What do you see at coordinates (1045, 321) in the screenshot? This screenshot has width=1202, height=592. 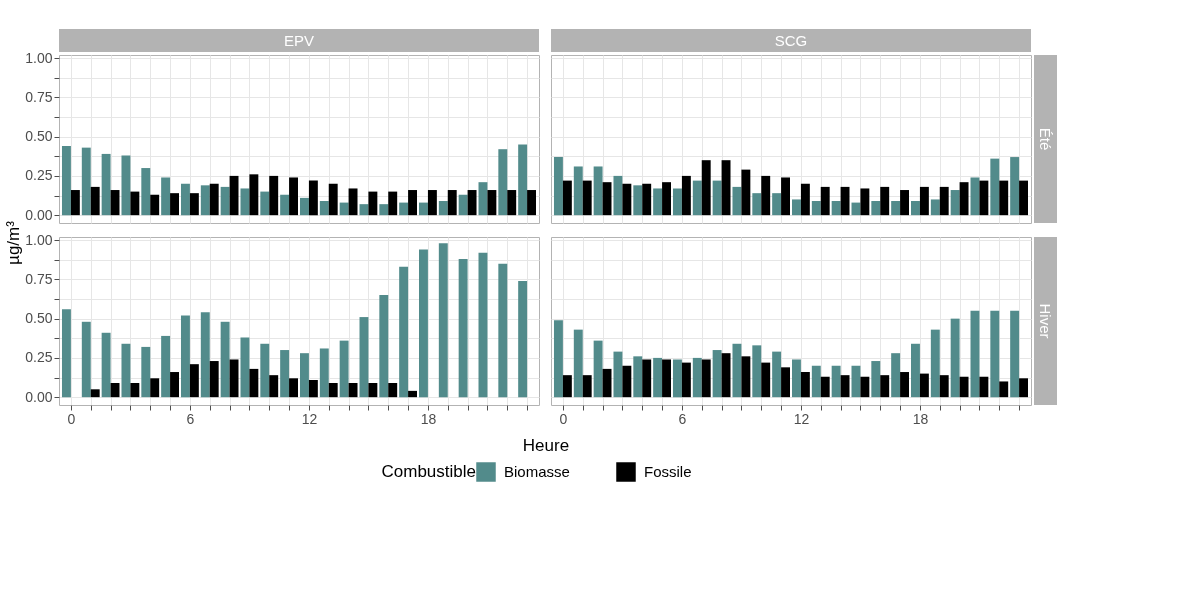 I see `y2-axis-title: Hiver` at bounding box center [1045, 321].